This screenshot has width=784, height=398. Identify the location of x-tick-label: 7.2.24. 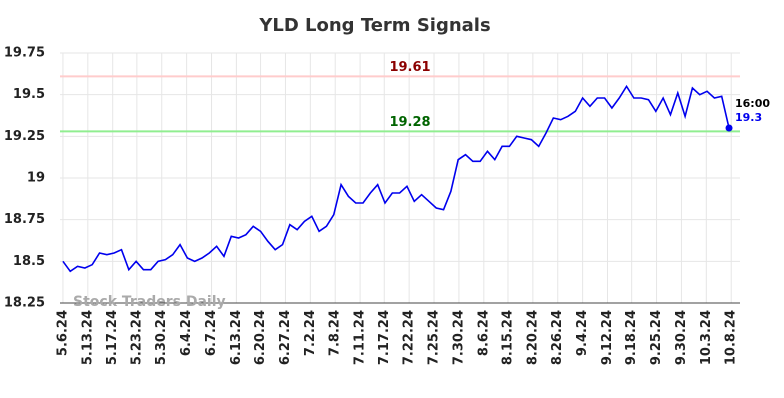
(310, 333).